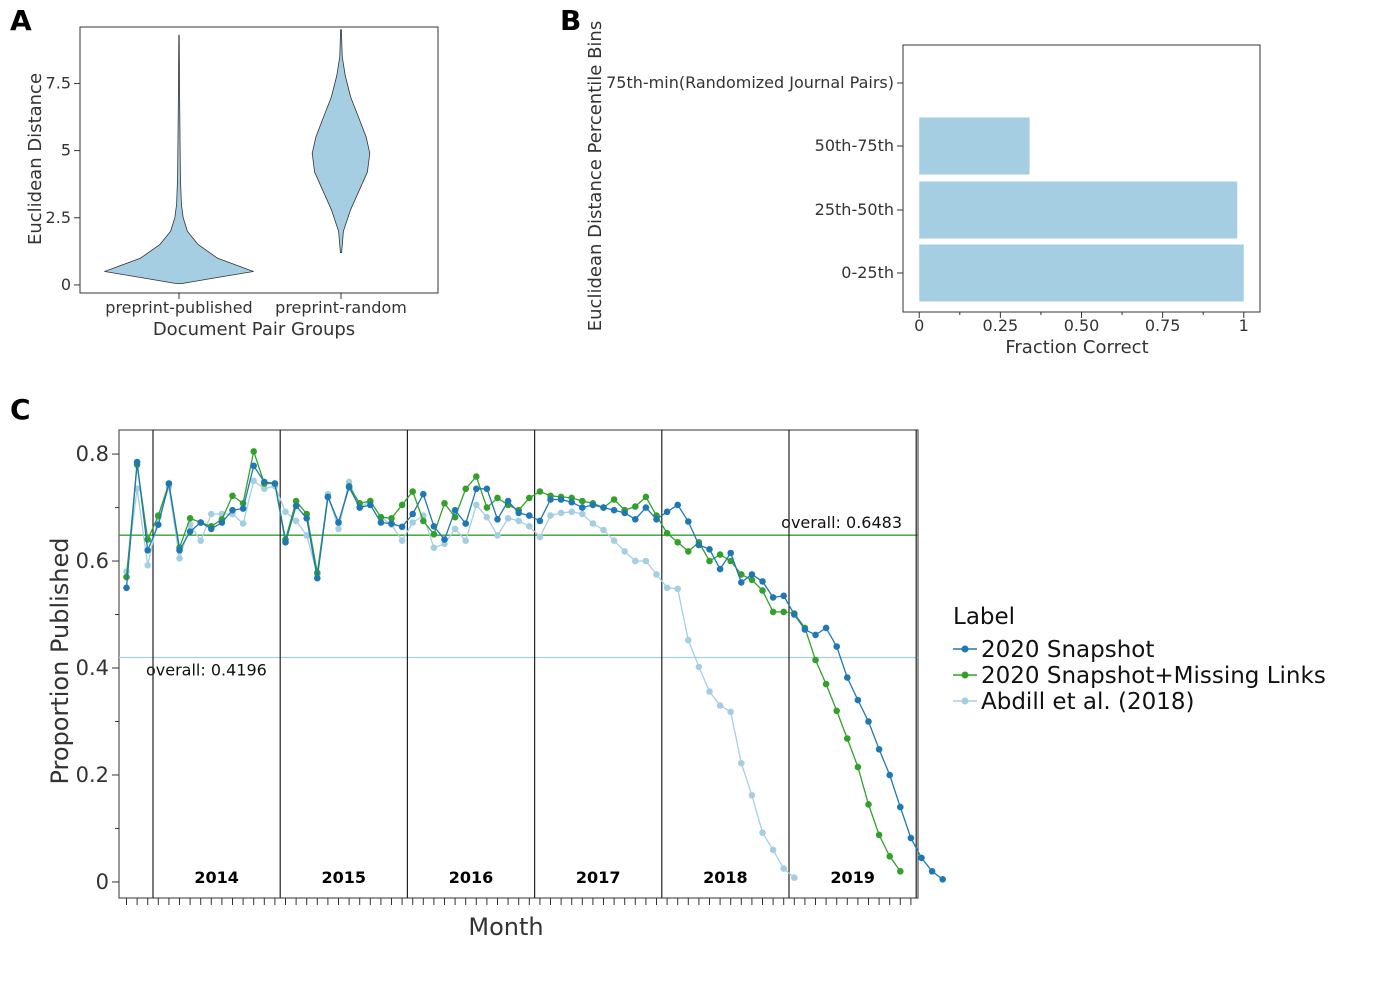 The image size is (1381, 1003). I want to click on panel-c-x-axis-label: Month, so click(505, 927).